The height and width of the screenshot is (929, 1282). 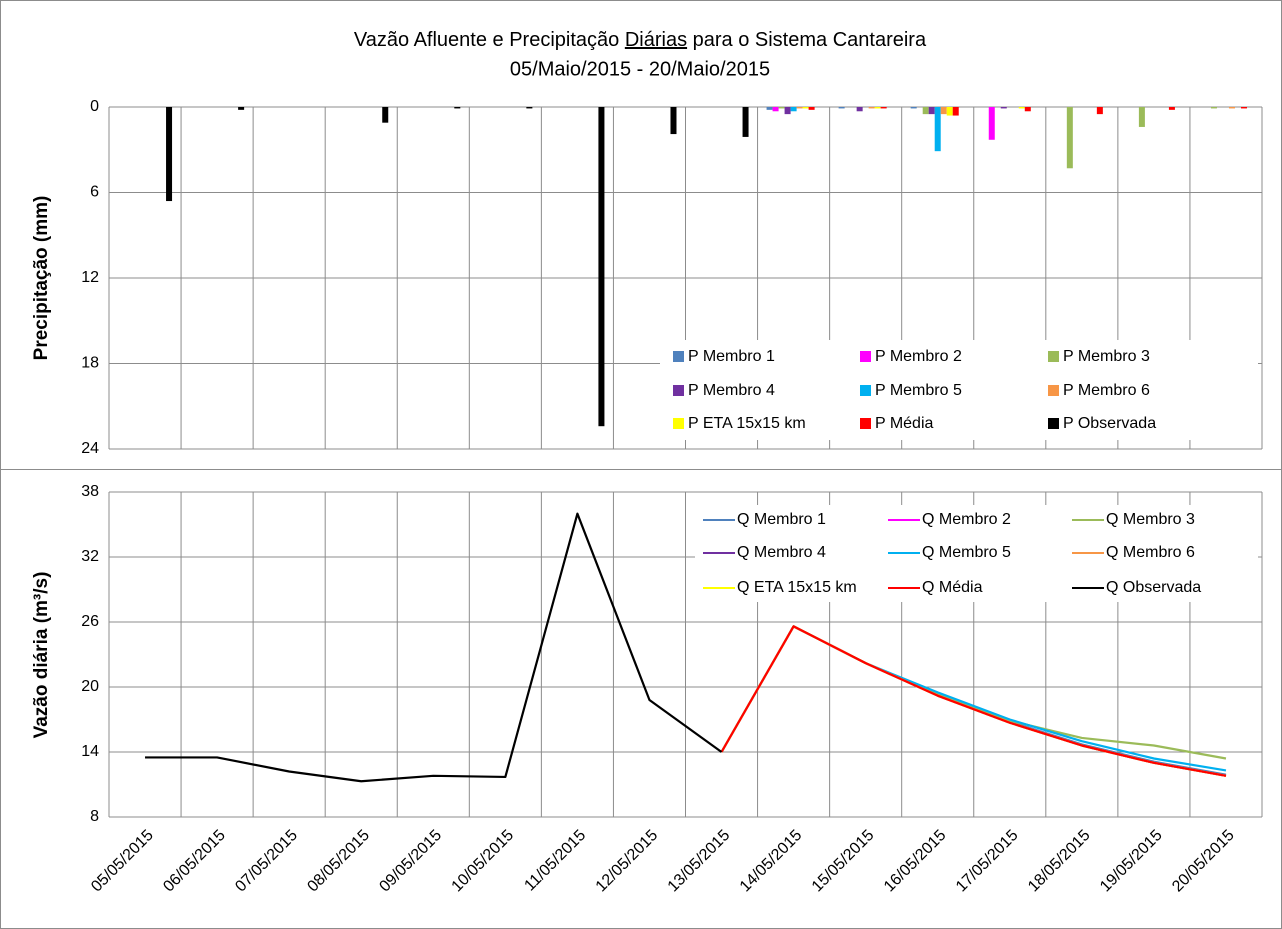 I want to click on legend-label: Q Membro 5, so click(x=966, y=552).